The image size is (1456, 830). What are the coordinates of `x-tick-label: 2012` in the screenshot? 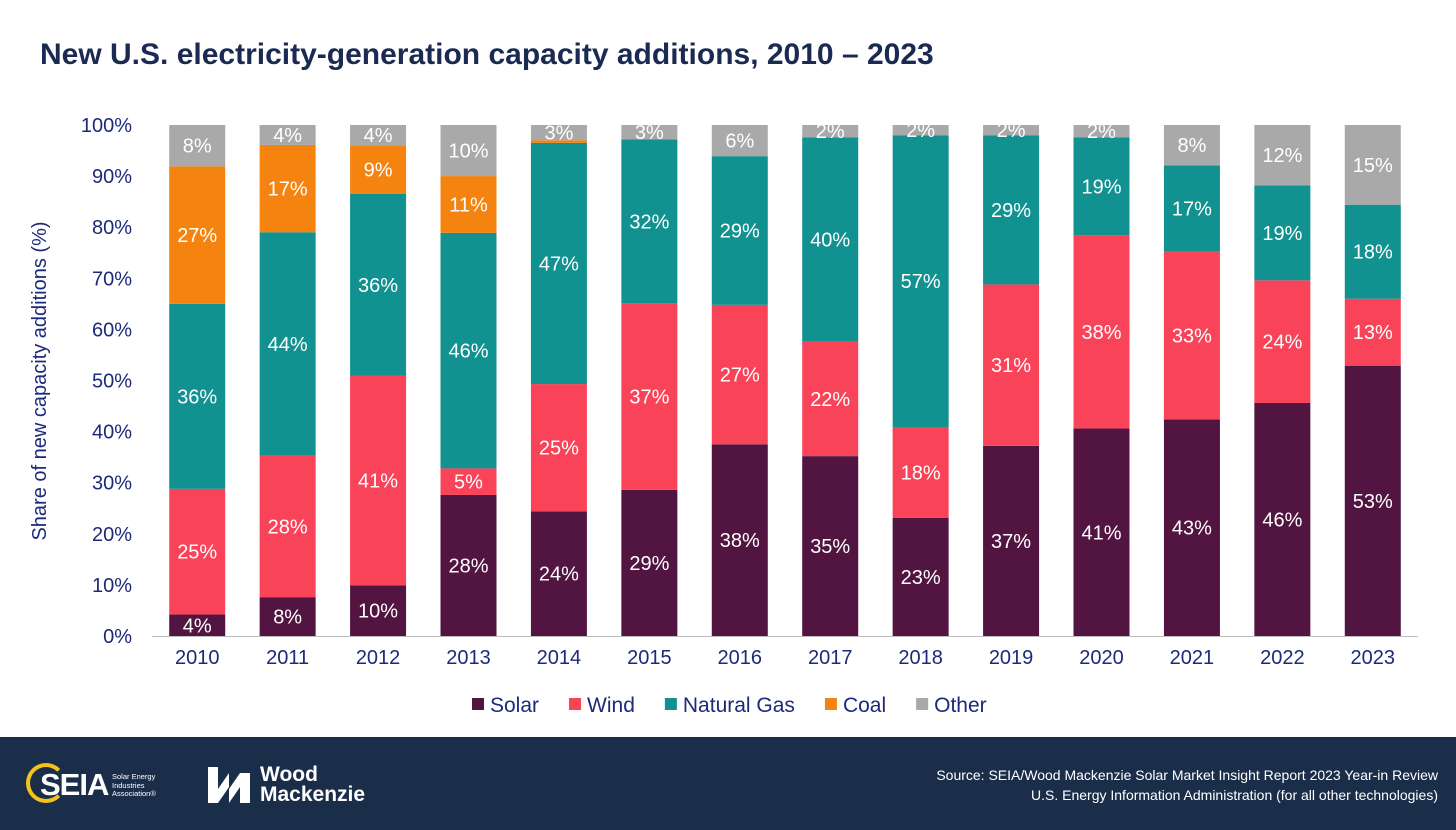 It's located at (378, 658).